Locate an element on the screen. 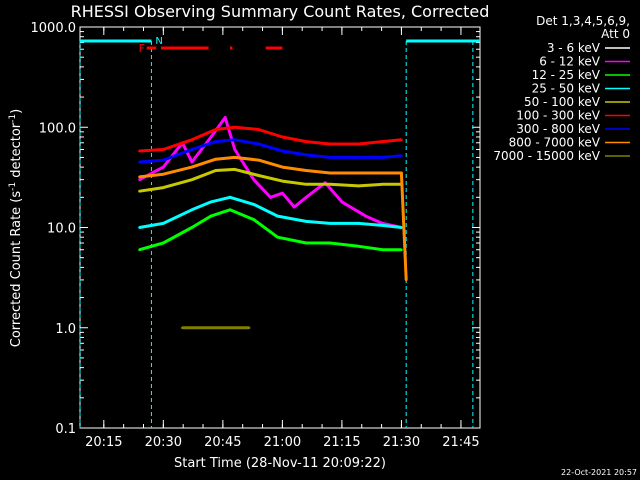  x-tick-labels: 20:15 20:30 20:45 21:00 21:15 21:30 21:45 is located at coordinates (282, 442).